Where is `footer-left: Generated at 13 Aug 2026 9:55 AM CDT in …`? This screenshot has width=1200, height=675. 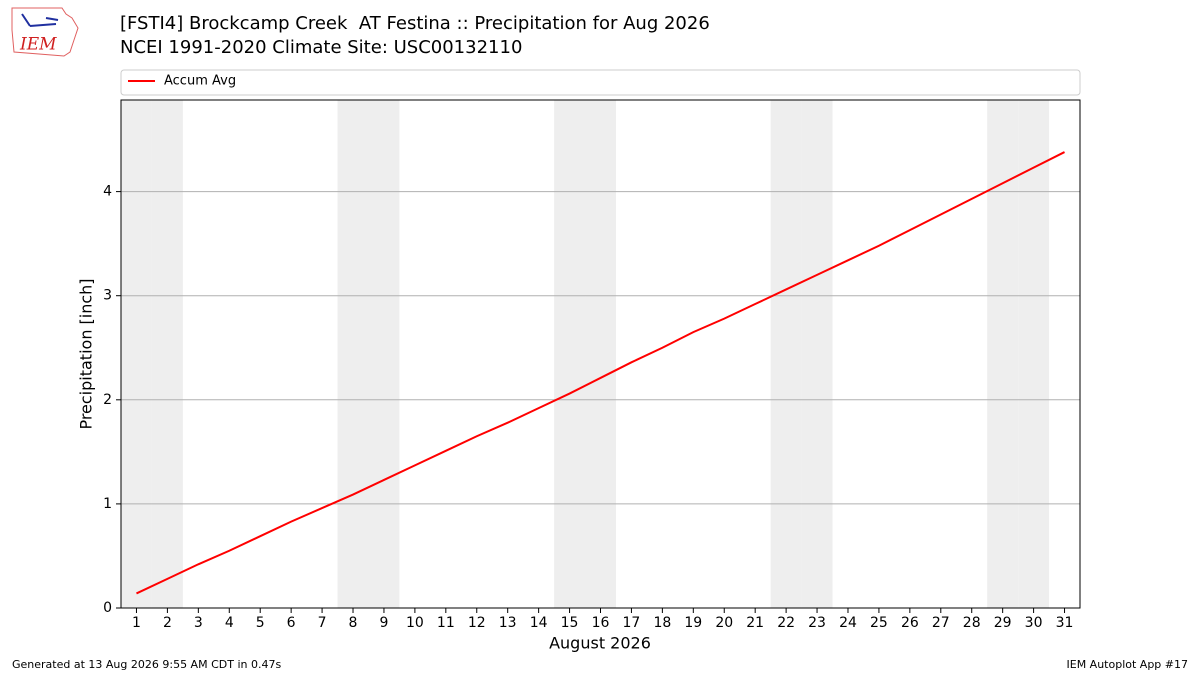 footer-left: Generated at 13 Aug 2026 9:55 AM CDT in … is located at coordinates (146, 664).